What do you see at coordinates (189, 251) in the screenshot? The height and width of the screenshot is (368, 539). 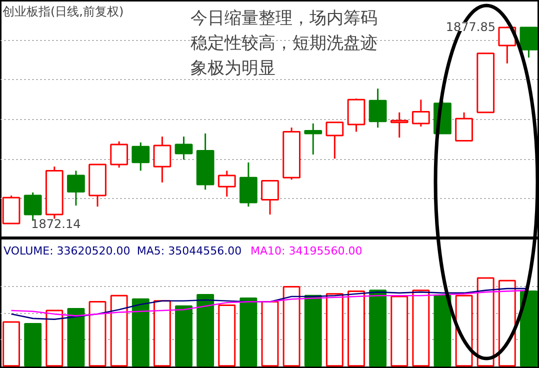 I see `text: MA5: 35044556.00` at bounding box center [189, 251].